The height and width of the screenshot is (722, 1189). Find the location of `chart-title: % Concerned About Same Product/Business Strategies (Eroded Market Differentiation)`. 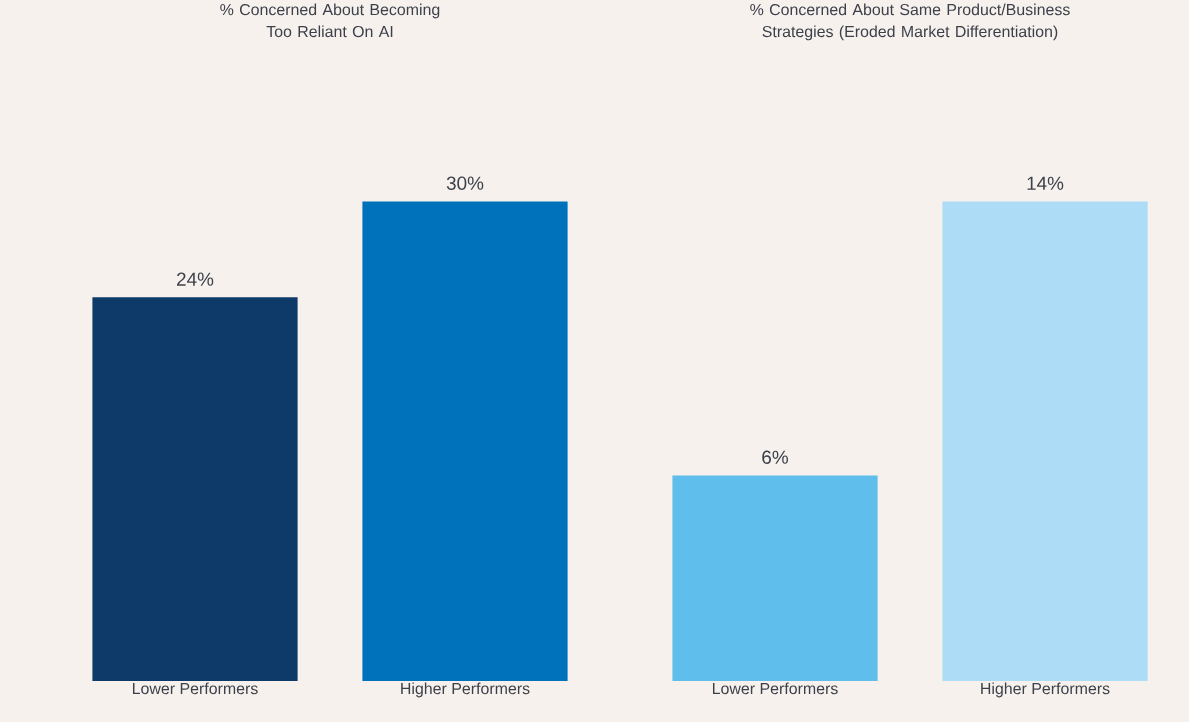

chart-title: % Concerned About Same Product/Business Strategies (Eroded Market Differentiation) is located at coordinates (910, 22).